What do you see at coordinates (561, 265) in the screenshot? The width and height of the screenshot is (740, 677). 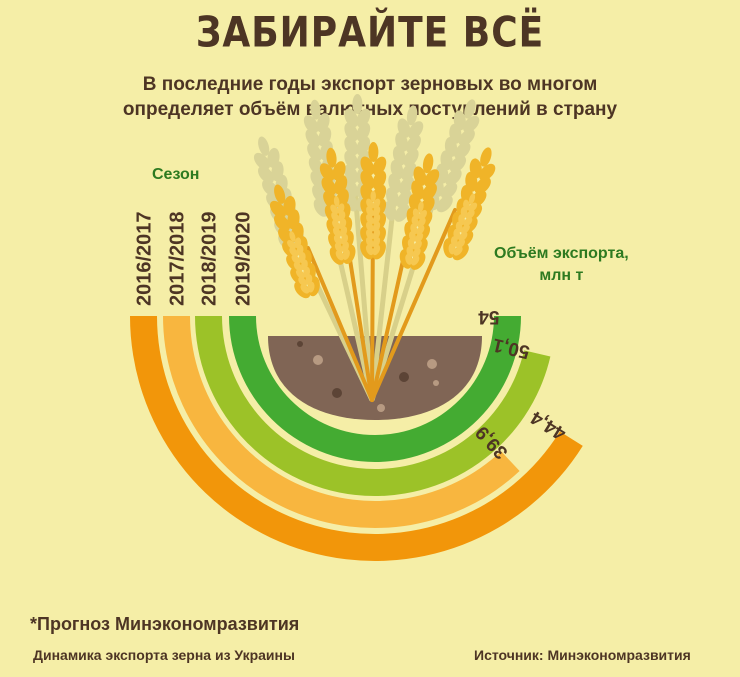 I see `export-axis-label: Объём экспорта, млн т` at bounding box center [561, 265].